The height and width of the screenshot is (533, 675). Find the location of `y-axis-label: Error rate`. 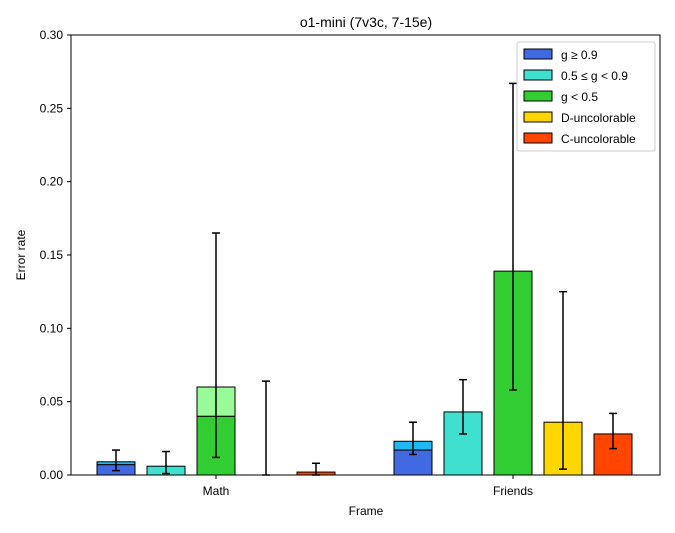

y-axis-label: Error rate is located at coordinates (21, 254).